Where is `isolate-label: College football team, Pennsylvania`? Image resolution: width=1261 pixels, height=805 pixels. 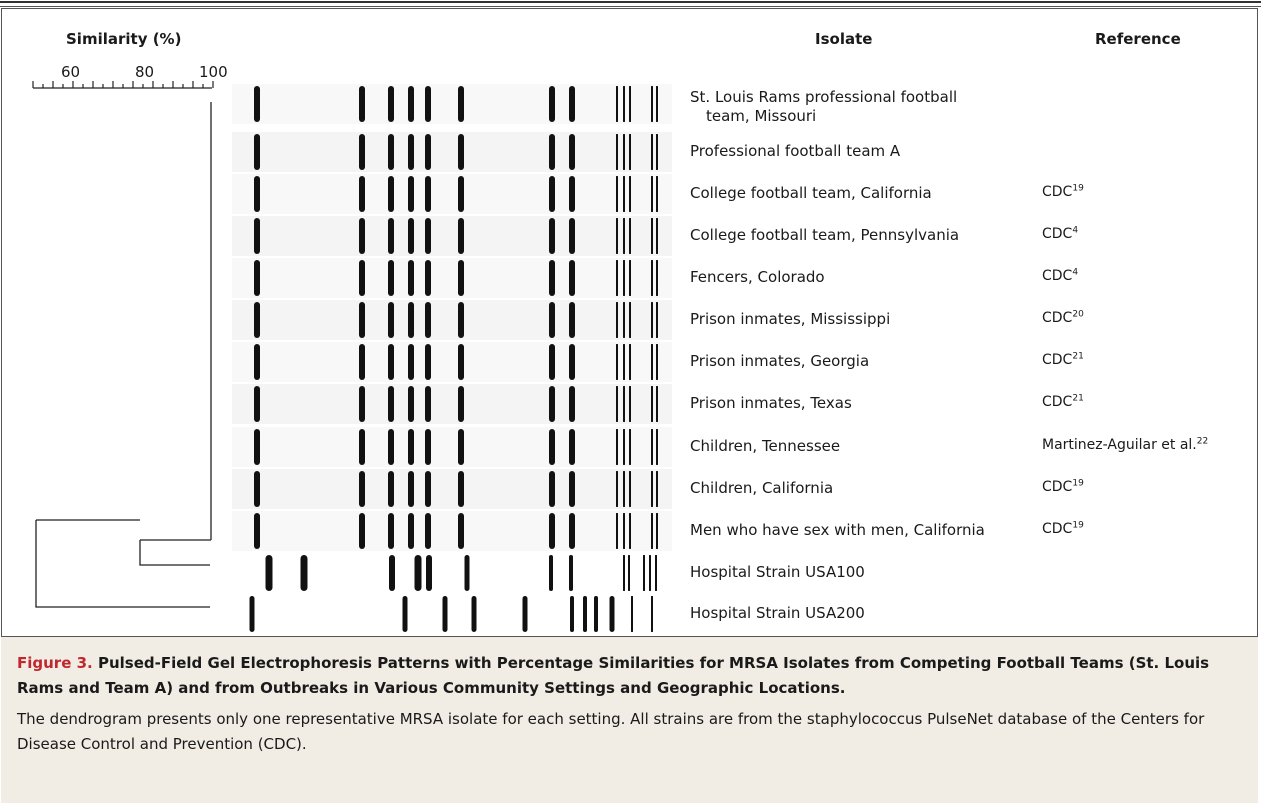
isolate-label: College football team, Pennsylvania is located at coordinates (824, 235).